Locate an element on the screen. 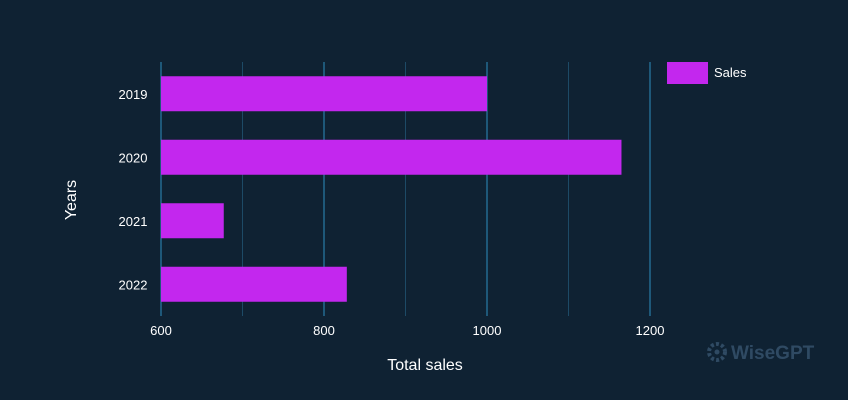 Image resolution: width=848 pixels, height=400 pixels. legend: Sales is located at coordinates (707, 73).